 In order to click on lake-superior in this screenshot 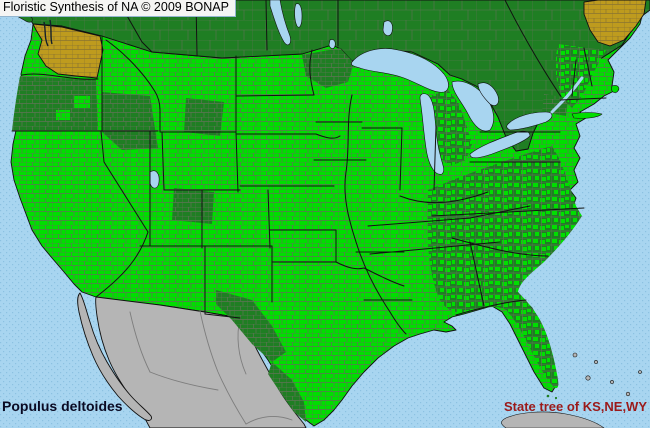, I will do `click(400, 70)`.